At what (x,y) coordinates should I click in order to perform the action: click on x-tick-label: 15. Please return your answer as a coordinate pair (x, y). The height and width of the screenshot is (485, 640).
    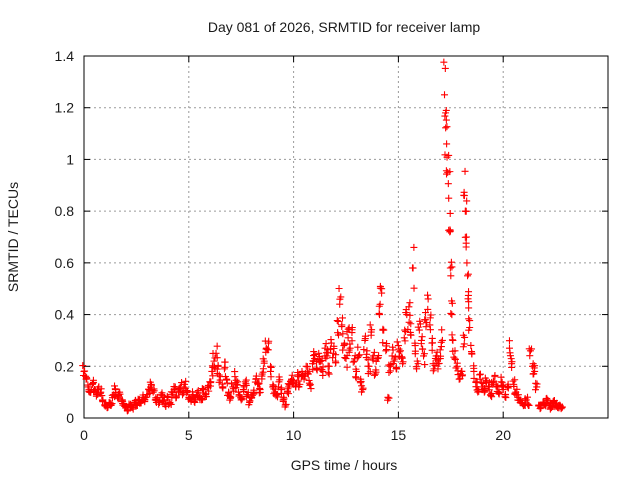
    Looking at the image, I should click on (399, 435).